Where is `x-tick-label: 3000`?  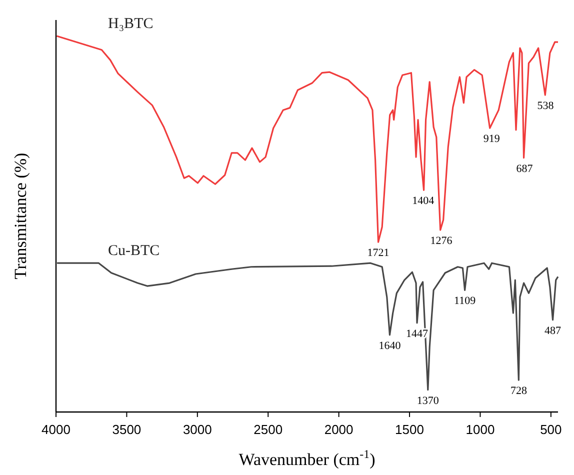 x-tick-label: 3000 is located at coordinates (197, 429).